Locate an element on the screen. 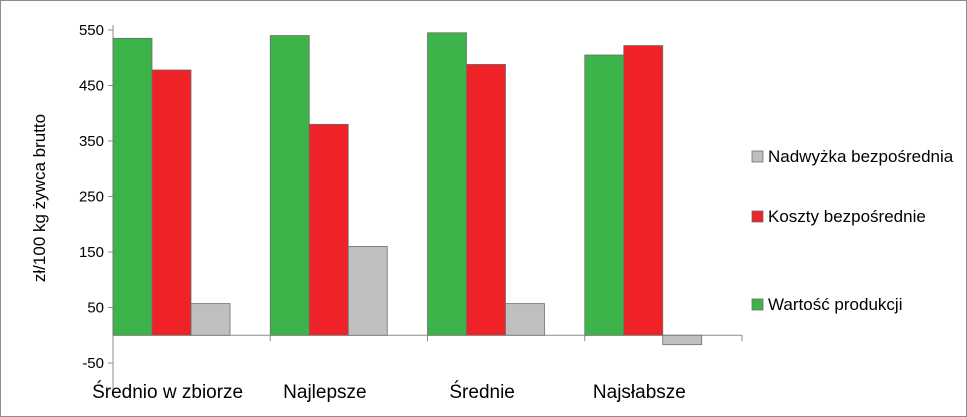  x-category-label: Średnio w zbiorze is located at coordinates (167, 392).